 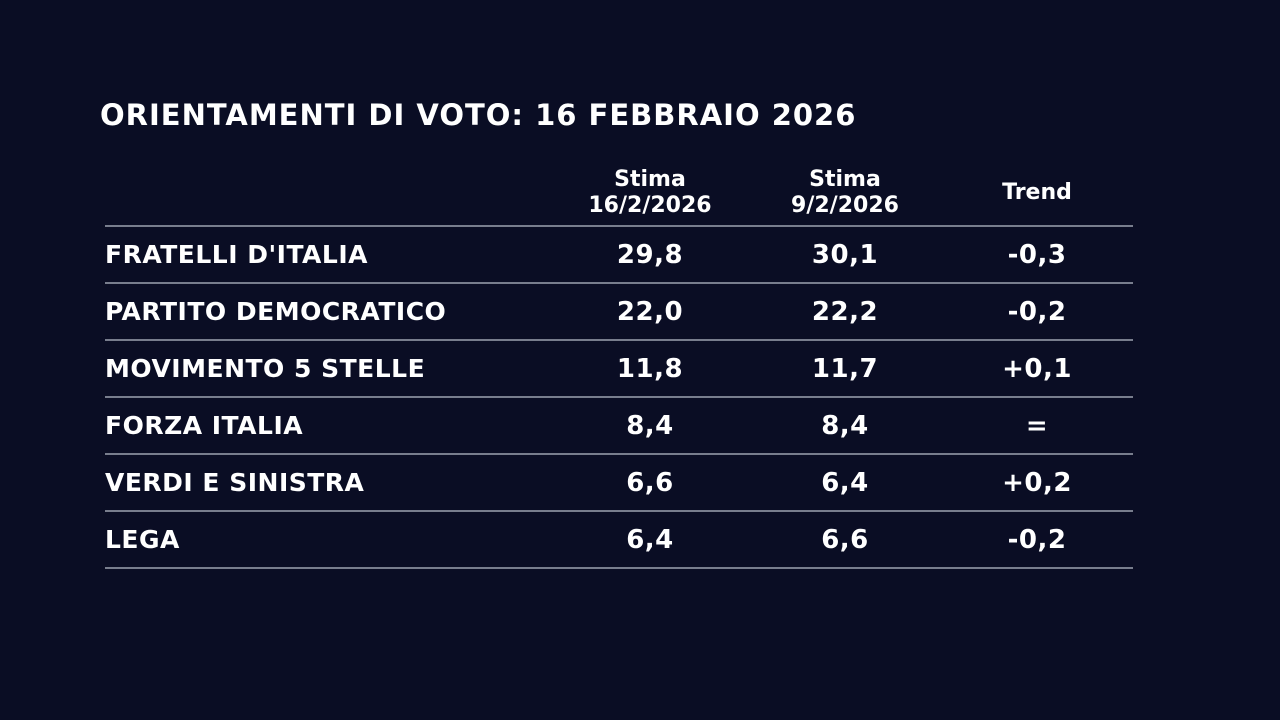 What do you see at coordinates (650, 540) in the screenshot?
I see `stima-new-value: 6,4` at bounding box center [650, 540].